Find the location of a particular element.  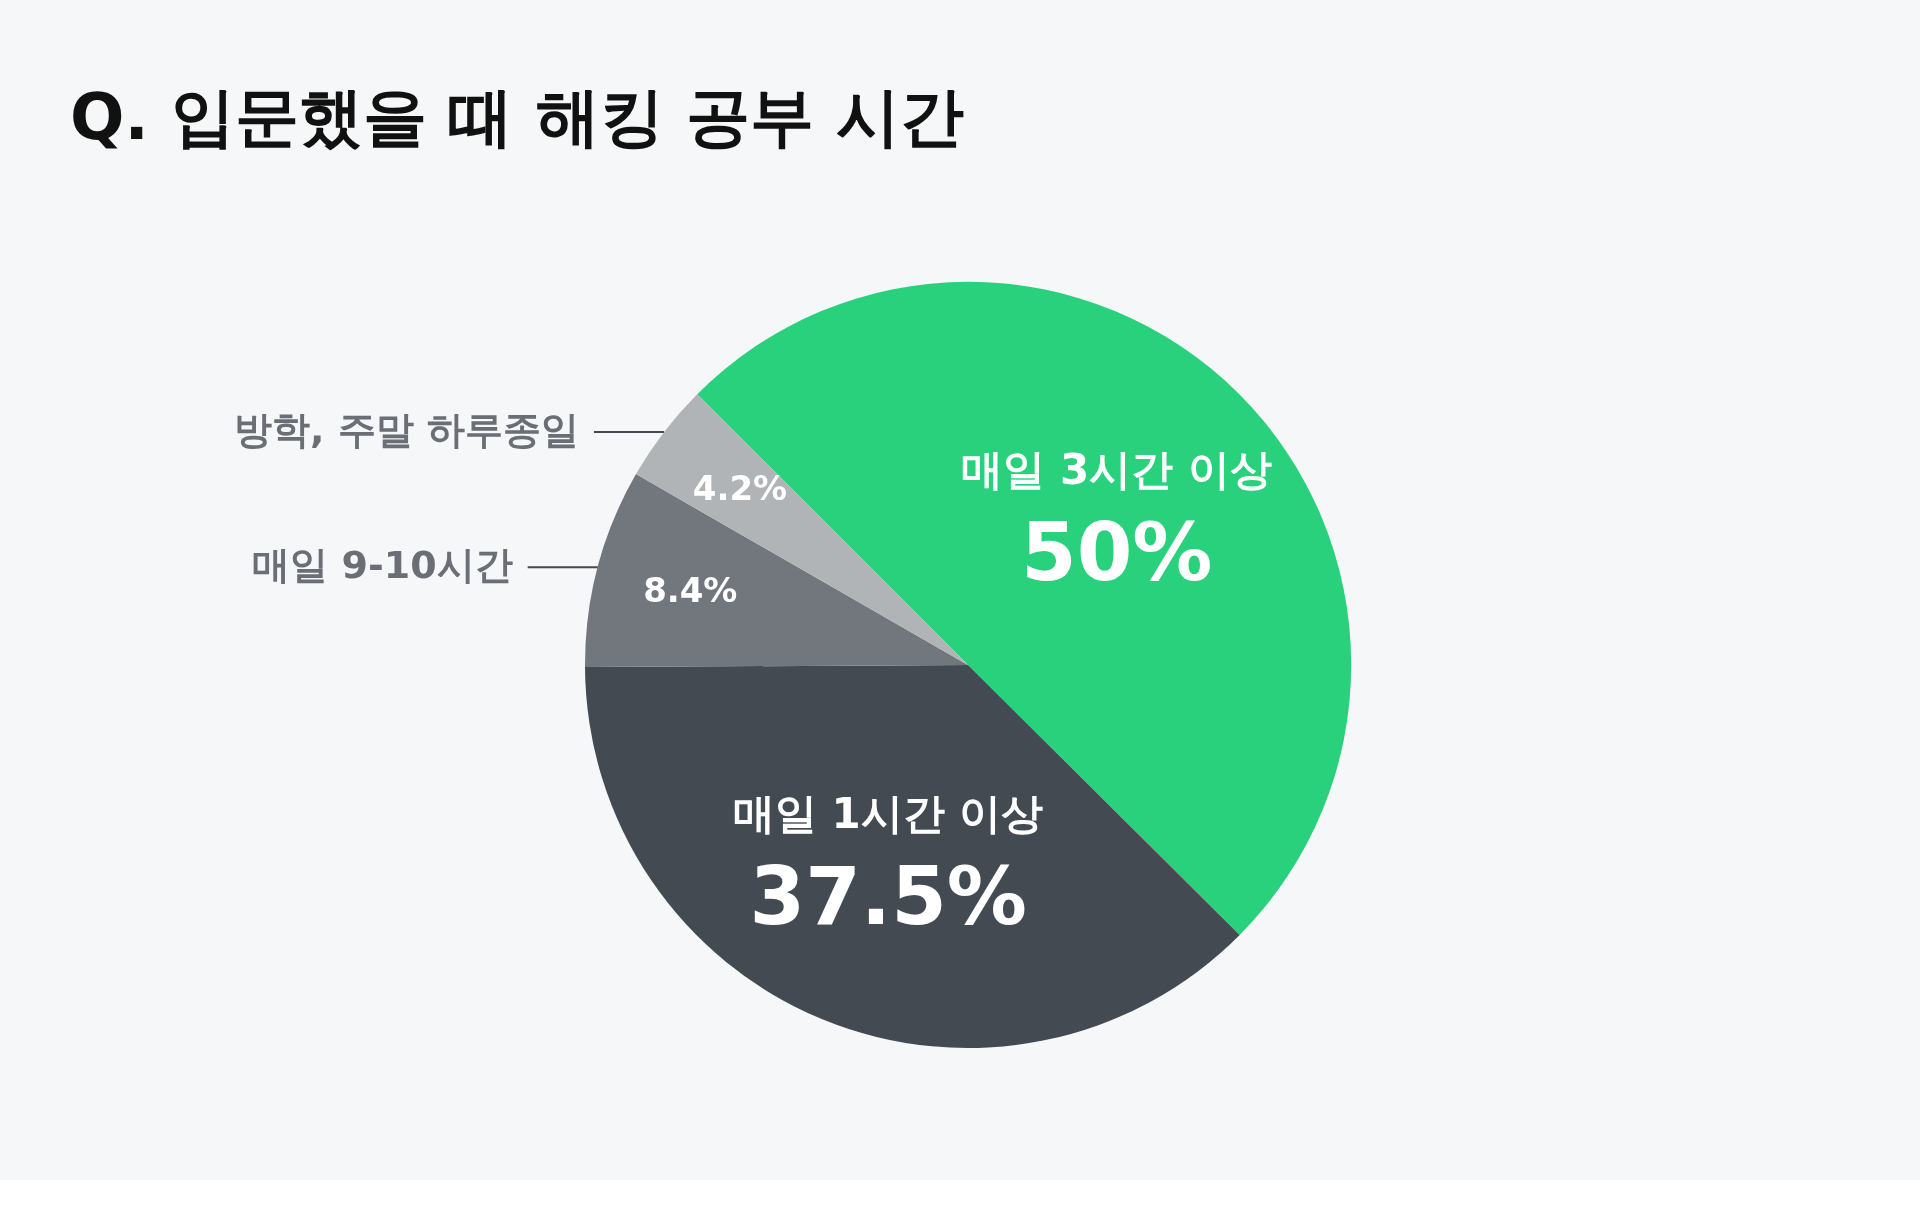

data-label: 8.4% is located at coordinates (690, 589).